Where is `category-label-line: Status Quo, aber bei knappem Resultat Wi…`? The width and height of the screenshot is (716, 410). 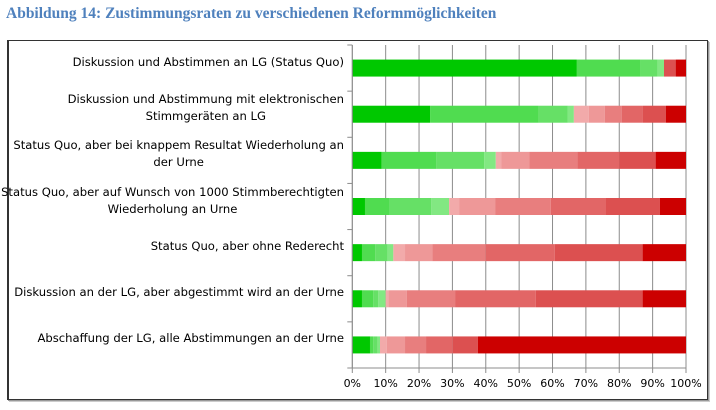
category-label-line: Status Quo, aber bei knappem Resultat Wi… is located at coordinates (178, 145).